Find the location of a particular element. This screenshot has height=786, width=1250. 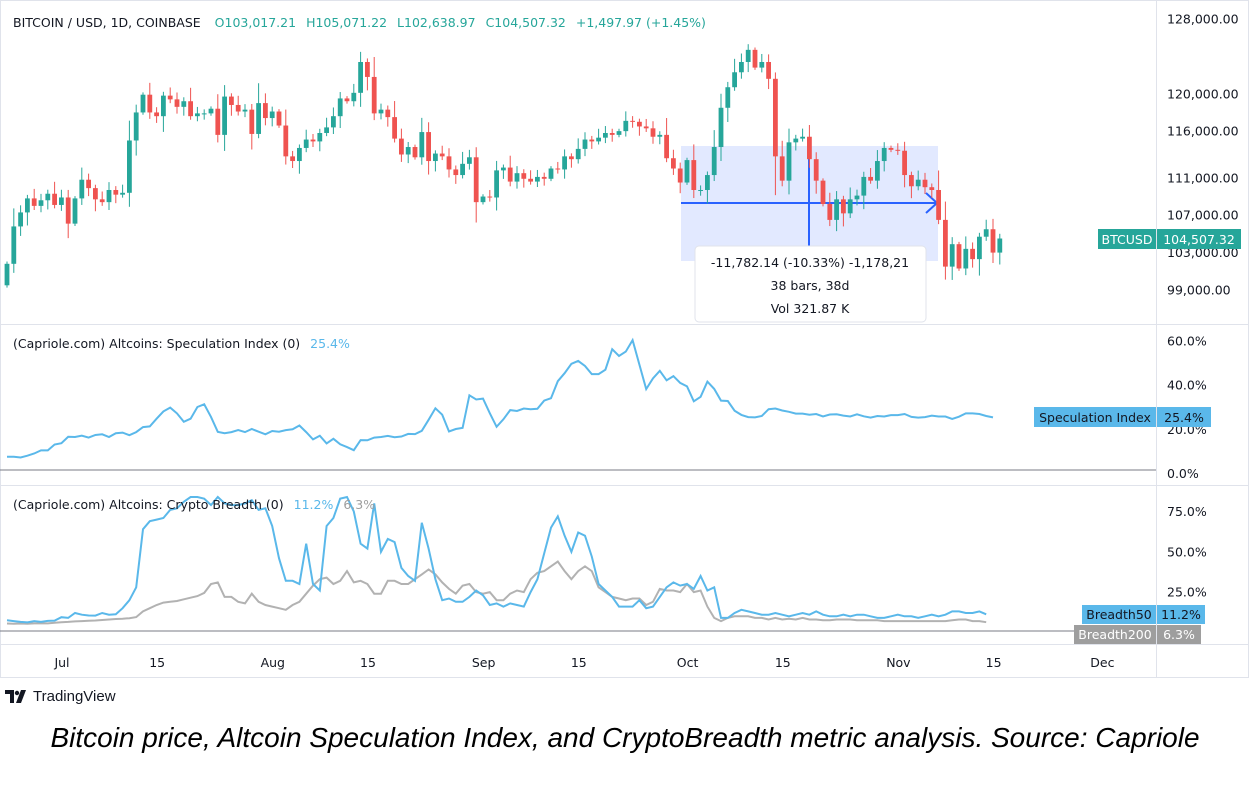

breadth200-label-name: Breadth200 is located at coordinates (1114, 634).